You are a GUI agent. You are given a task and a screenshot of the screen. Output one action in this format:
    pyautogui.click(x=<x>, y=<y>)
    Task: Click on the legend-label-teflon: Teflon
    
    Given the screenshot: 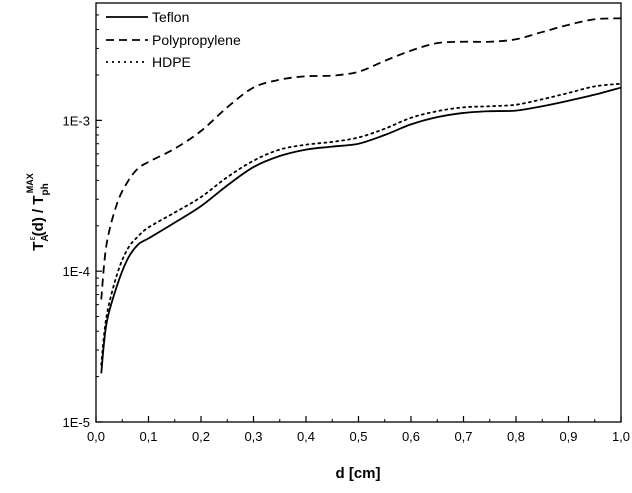 What is the action you would take?
    pyautogui.click(x=170, y=17)
    